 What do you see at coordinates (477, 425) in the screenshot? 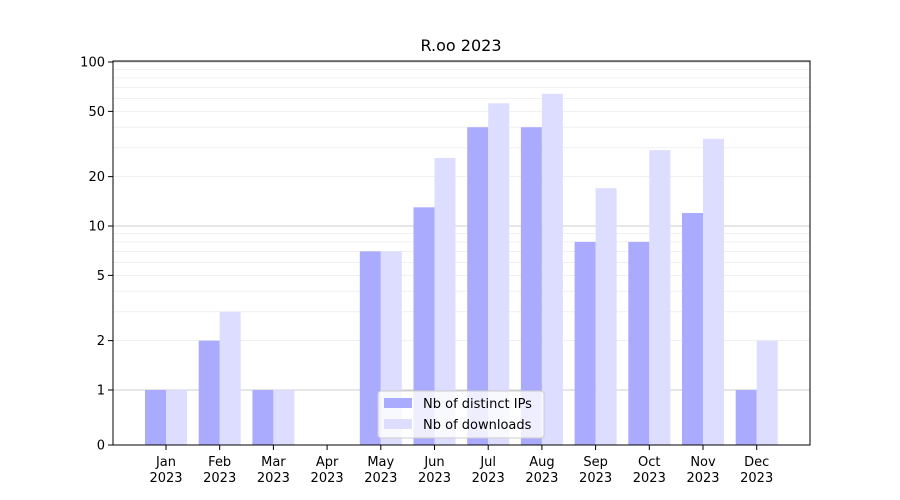
I see `legend-label-downloads: Nb of downloads` at bounding box center [477, 425].